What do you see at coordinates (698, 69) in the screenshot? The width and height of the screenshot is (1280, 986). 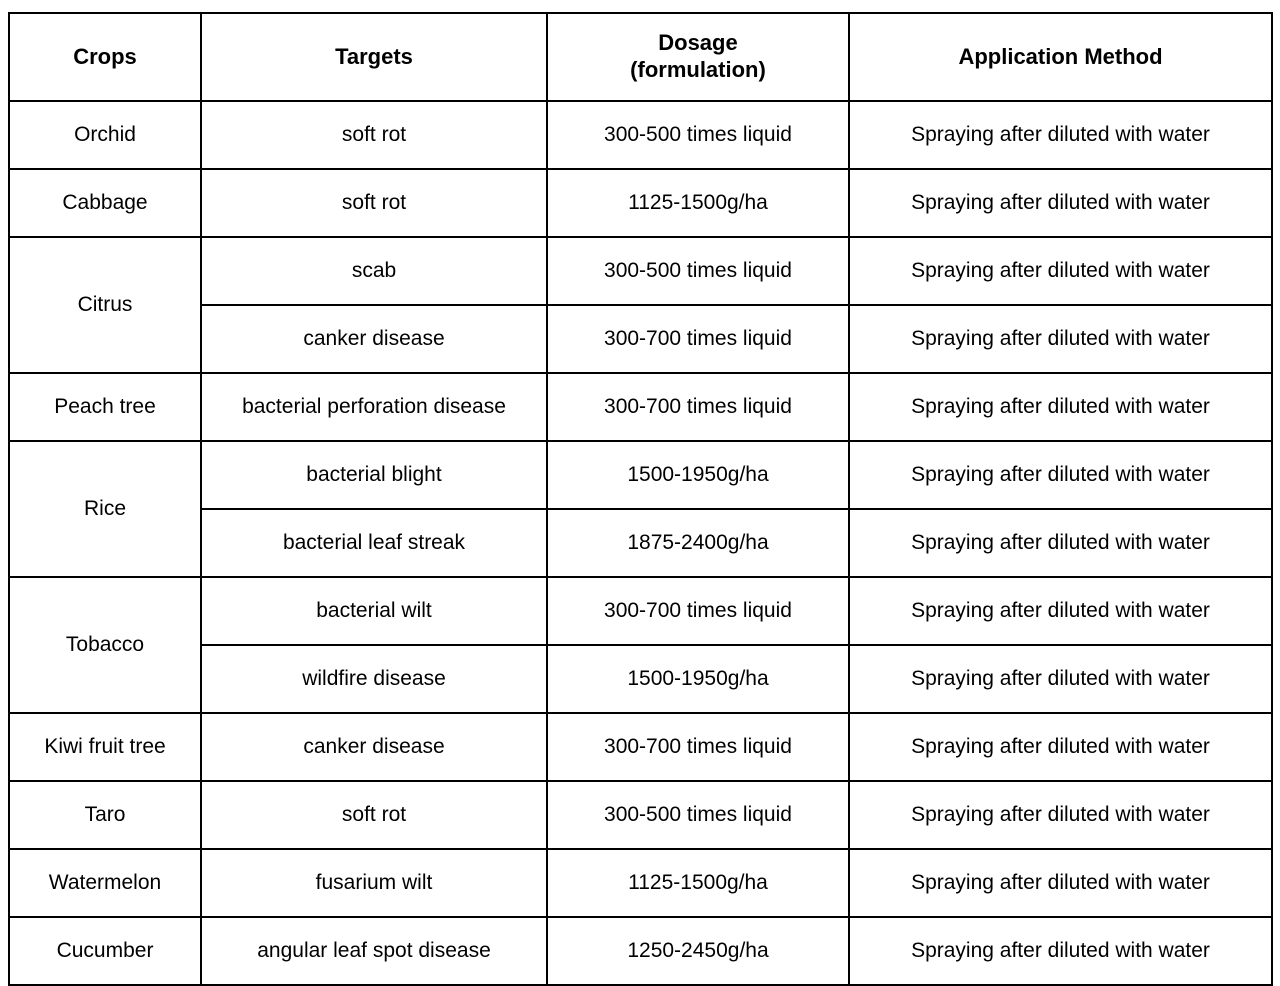 I see `column-header-dosage-line2: (formulation)` at bounding box center [698, 69].